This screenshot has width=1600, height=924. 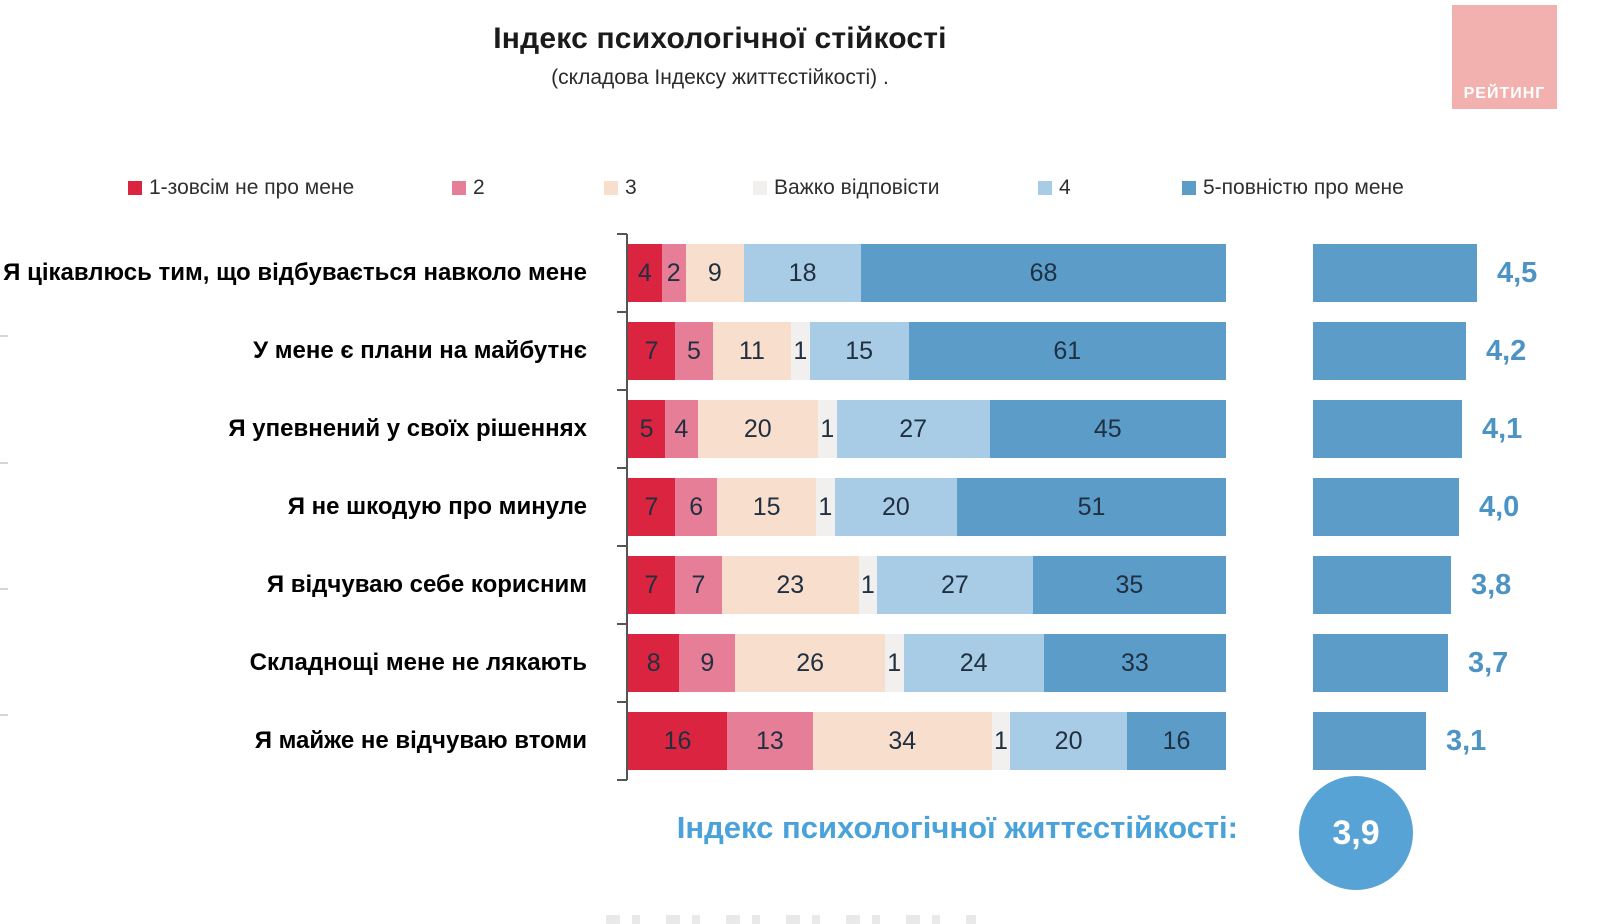 What do you see at coordinates (620, 188) in the screenshot?
I see `legend-item: 3` at bounding box center [620, 188].